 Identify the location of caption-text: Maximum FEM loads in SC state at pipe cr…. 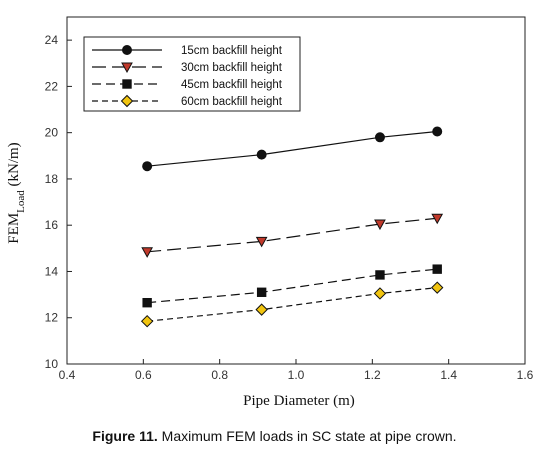
(307, 436).